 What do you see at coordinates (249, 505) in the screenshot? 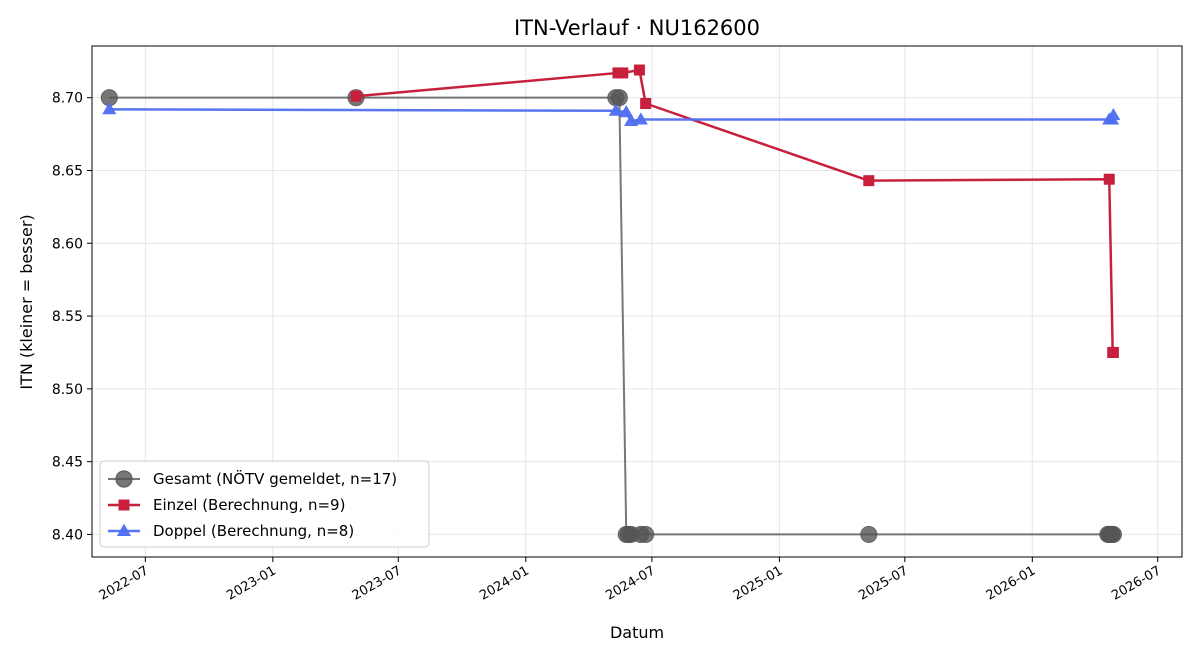
I see `legend-label-einzel: Einzel (Berechnung, n=9)` at bounding box center [249, 505].